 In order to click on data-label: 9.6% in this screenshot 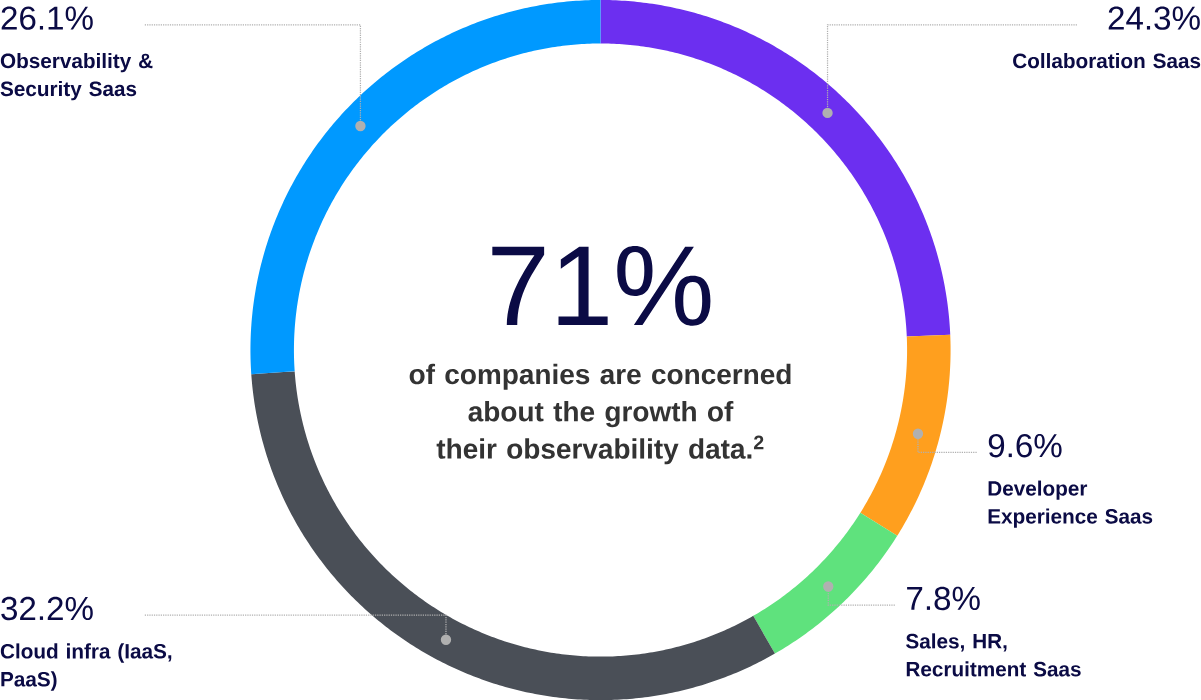, I will do `click(1025, 445)`.